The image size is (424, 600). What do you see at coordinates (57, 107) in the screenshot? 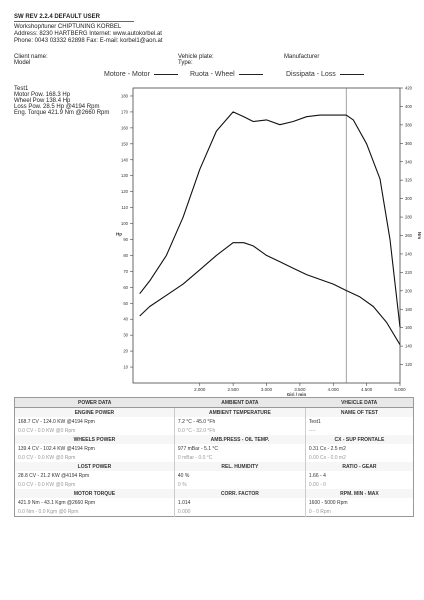
I see `info-loss-pow: Loss Pow. 28.5 Hp @4194 Rpm` at bounding box center [57, 107].